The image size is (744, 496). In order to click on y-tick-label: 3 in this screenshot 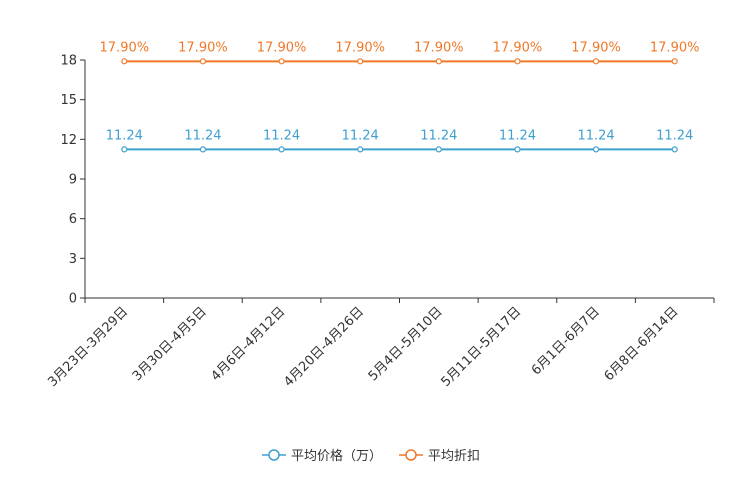, I will do `click(73, 259)`.